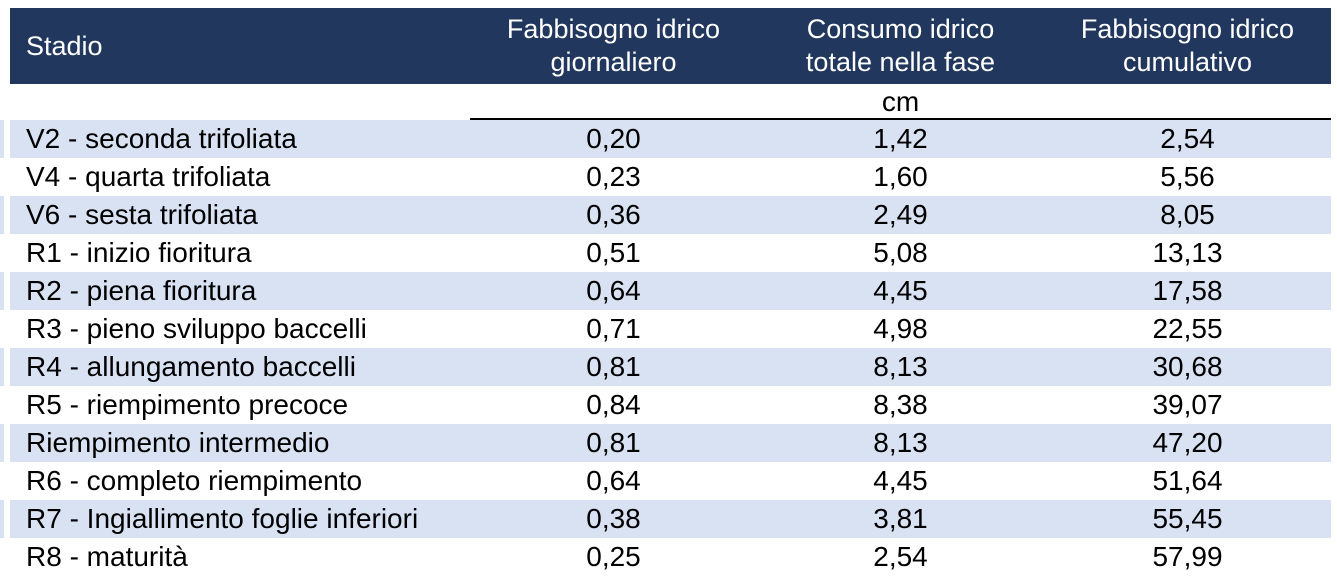 This screenshot has height=578, width=1337. Describe the element at coordinates (1187, 138) in the screenshot. I see `cell-cumulative: 2,54` at that location.